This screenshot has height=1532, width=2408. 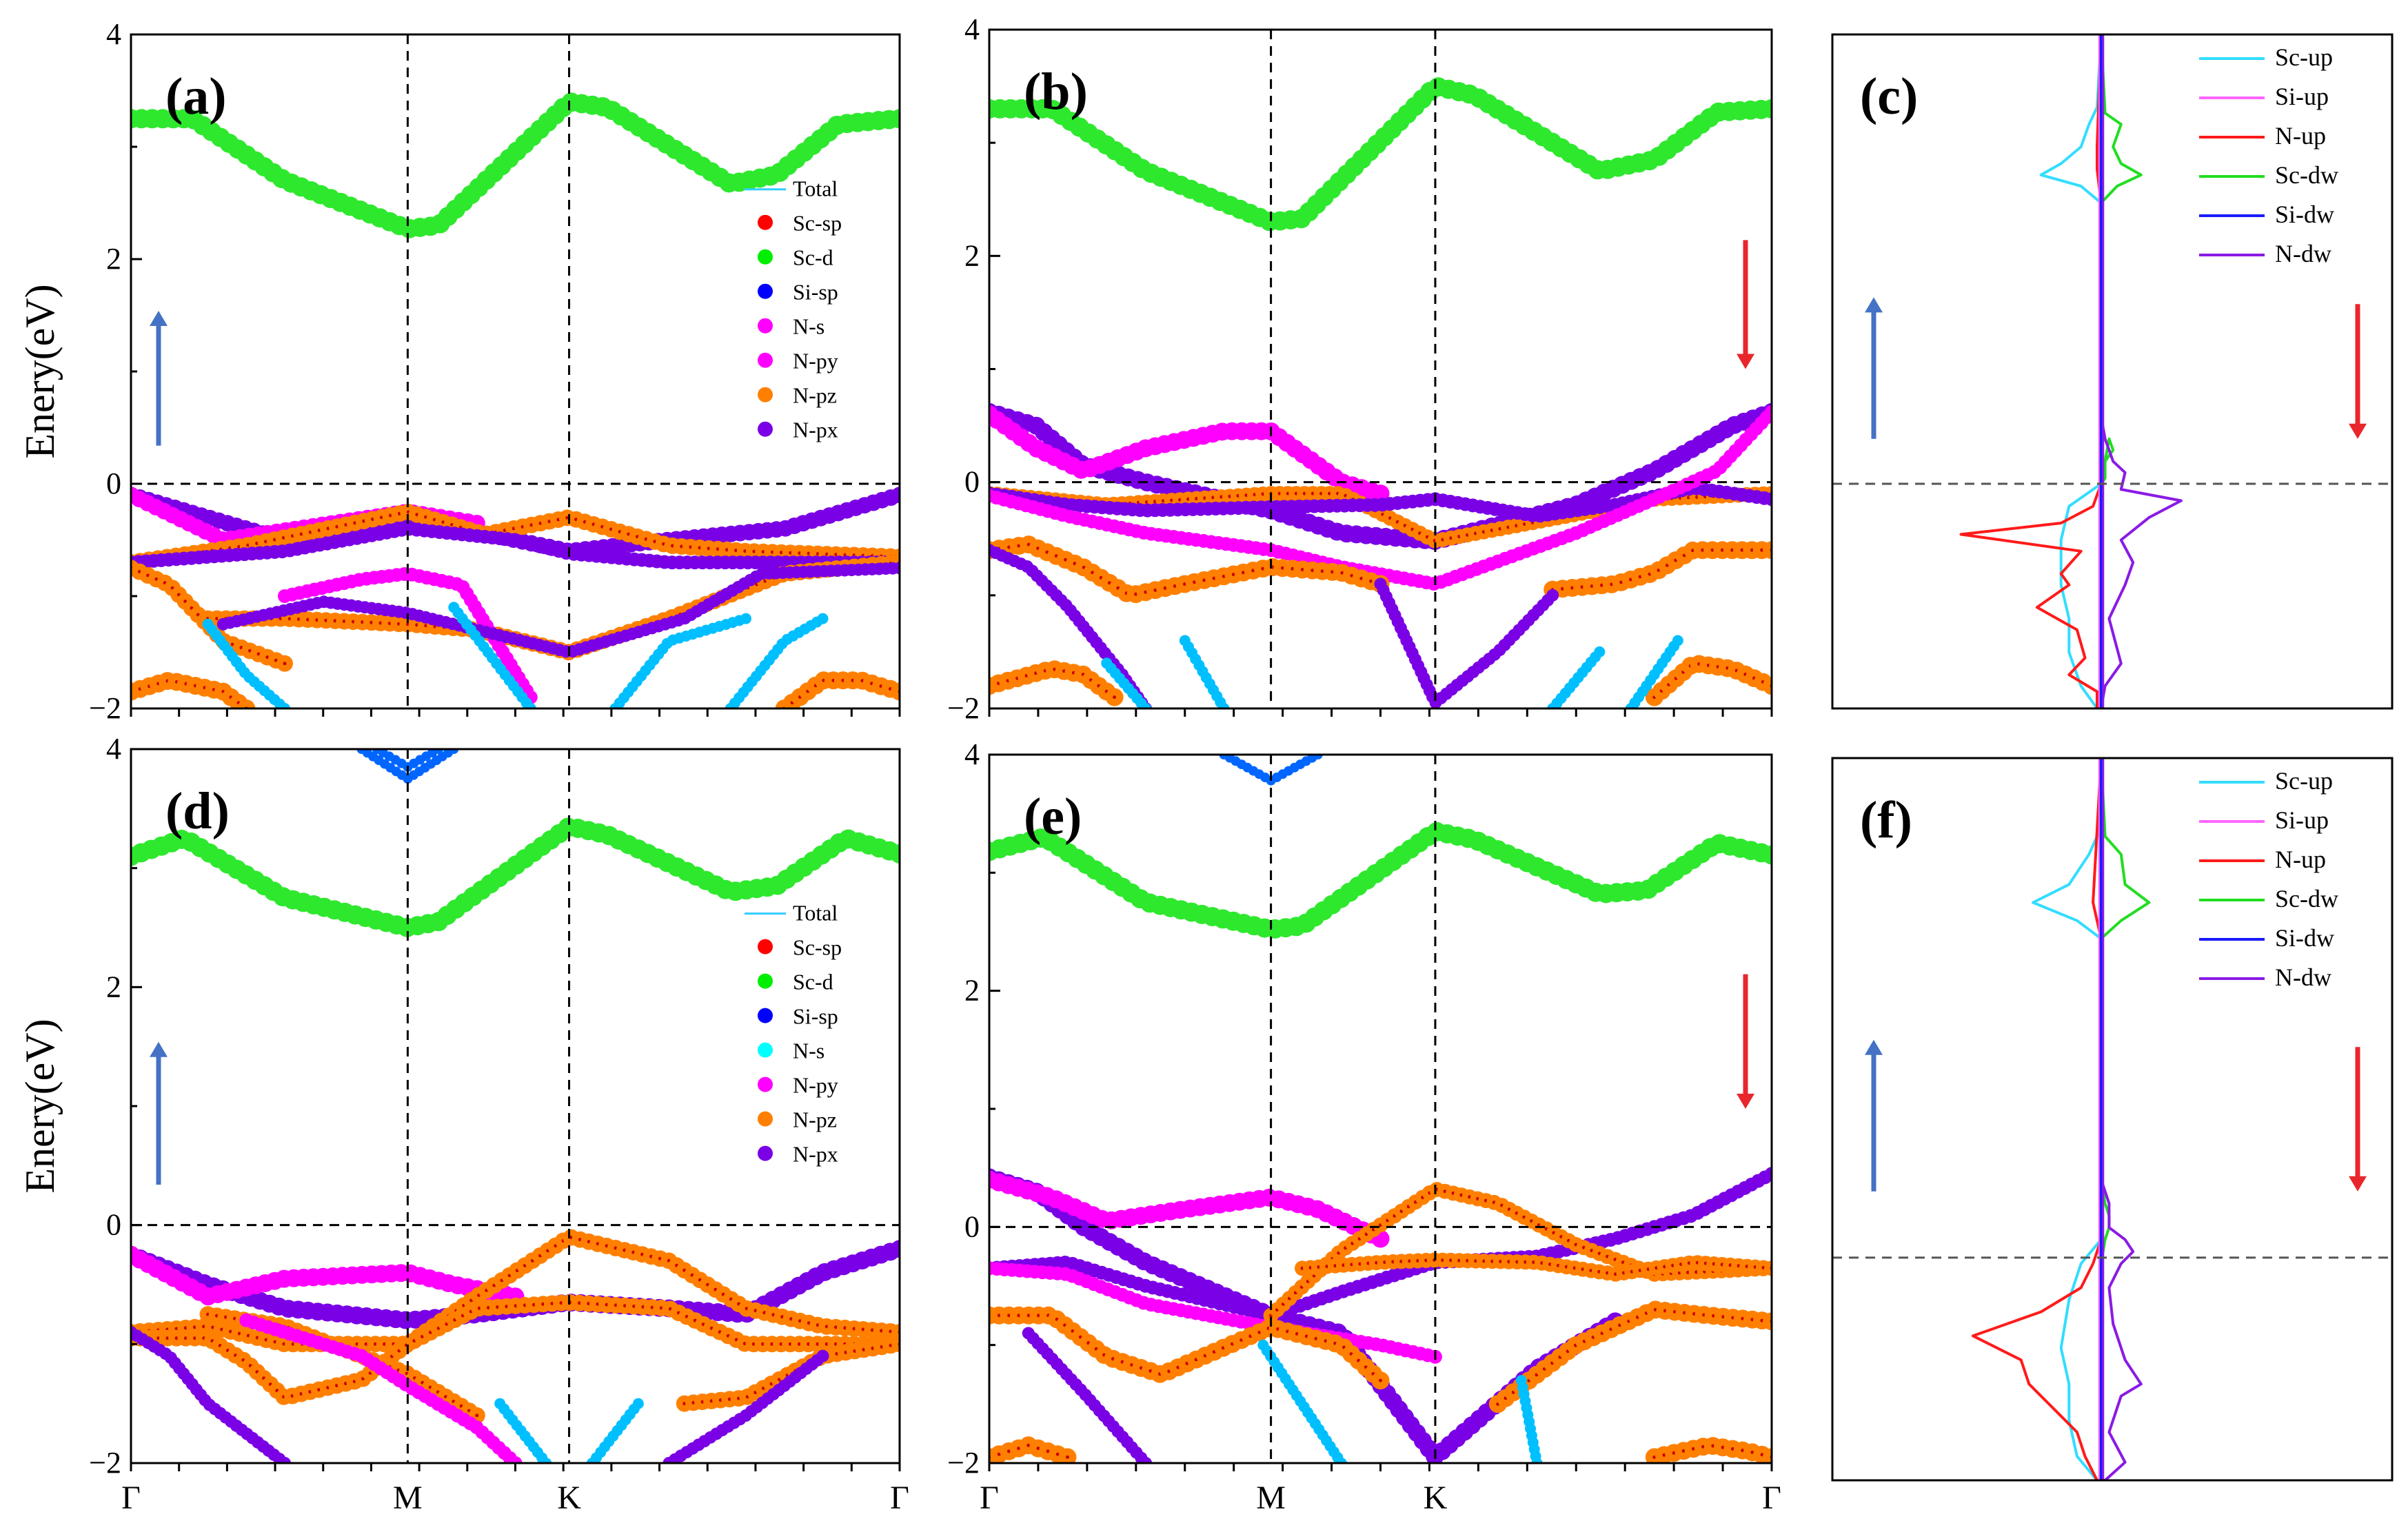 What do you see at coordinates (2300, 136) in the screenshot?
I see `legend-label: N-up` at bounding box center [2300, 136].